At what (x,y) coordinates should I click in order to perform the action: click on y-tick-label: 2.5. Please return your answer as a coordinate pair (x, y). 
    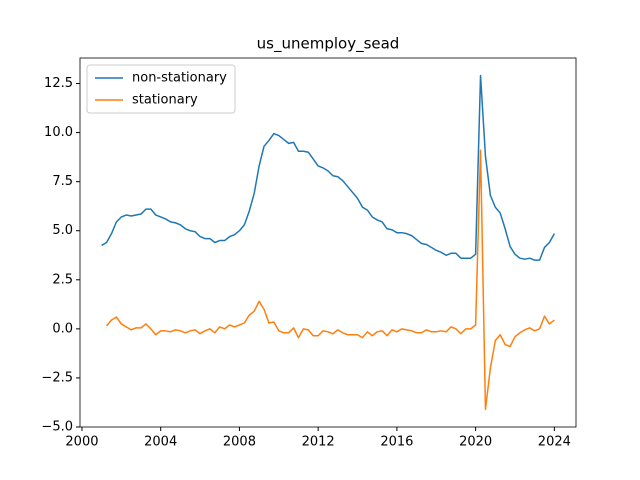
    Looking at the image, I should click on (62, 279).